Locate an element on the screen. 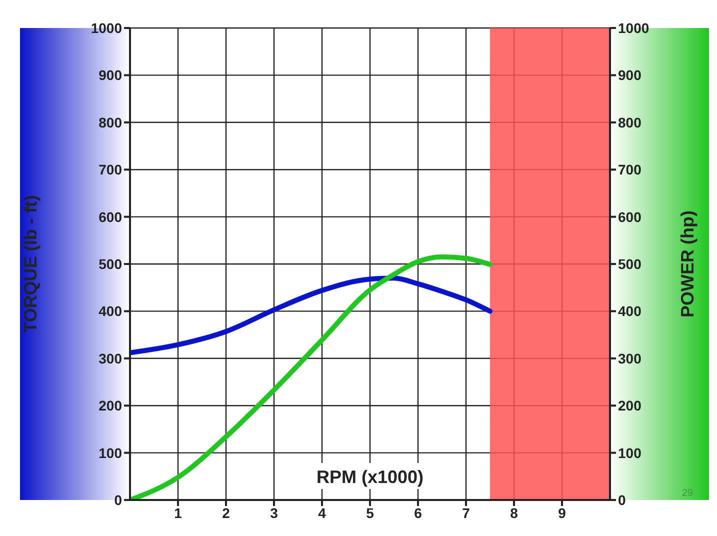 This screenshot has width=717, height=536. y2-axis-title: POWER (hp) is located at coordinates (687, 264).